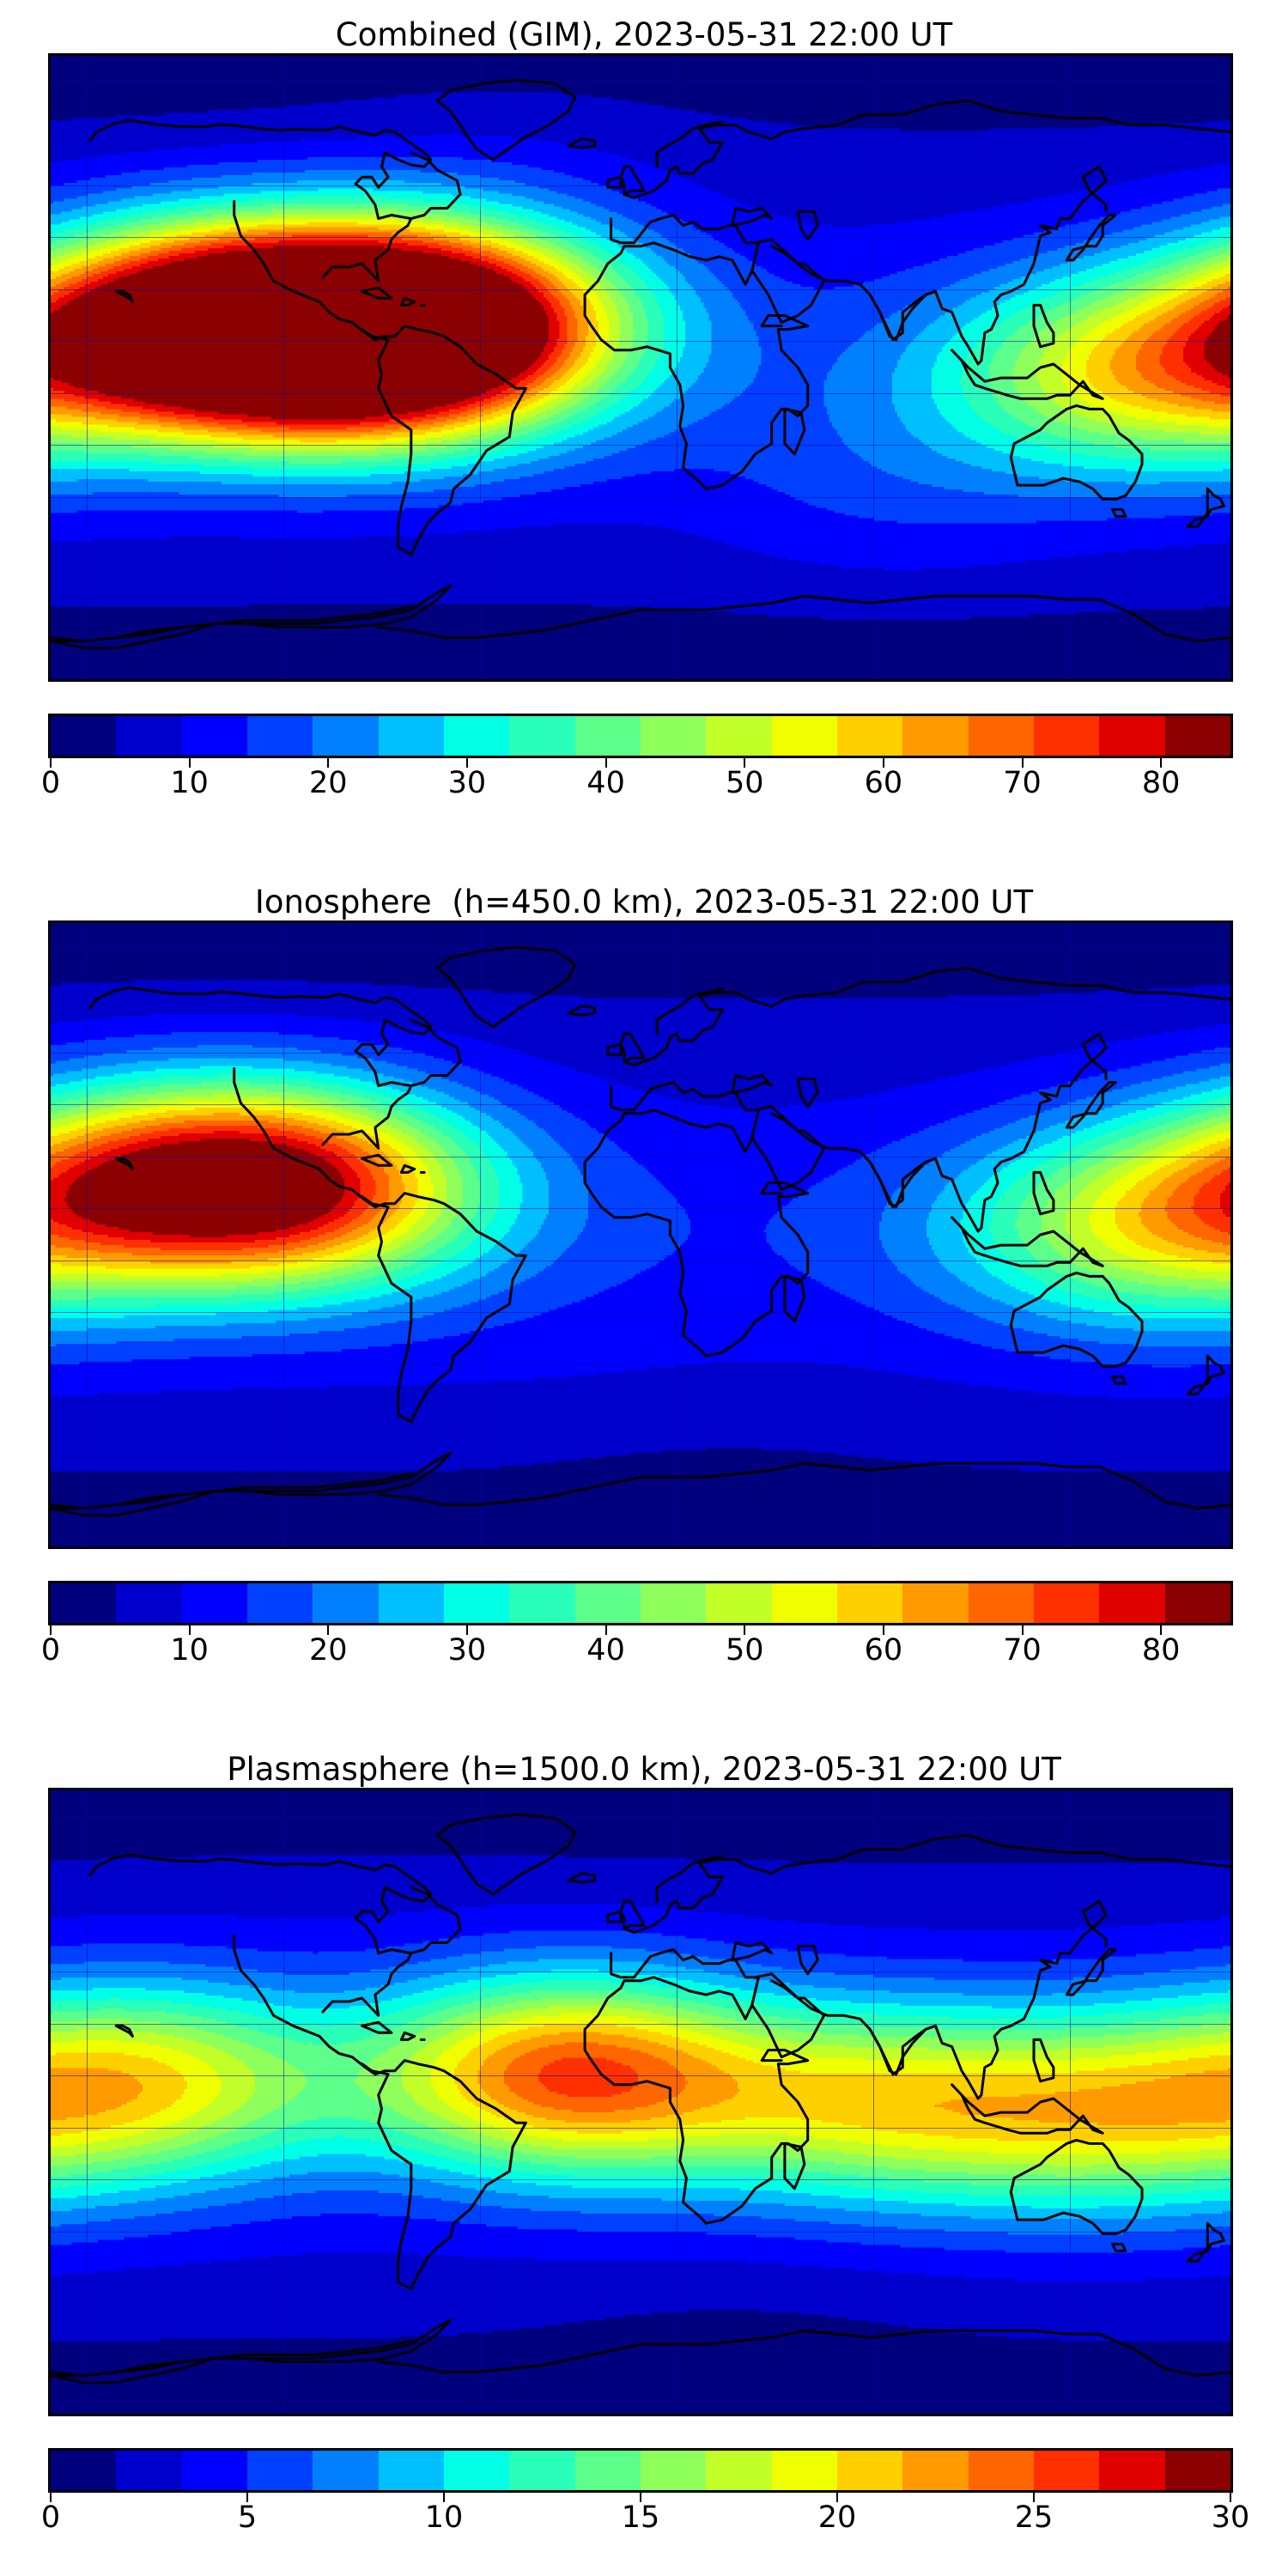 The height and width of the screenshot is (2576, 1288). Describe the element at coordinates (605, 1650) in the screenshot. I see `colorbar-tick-label: 40` at that location.